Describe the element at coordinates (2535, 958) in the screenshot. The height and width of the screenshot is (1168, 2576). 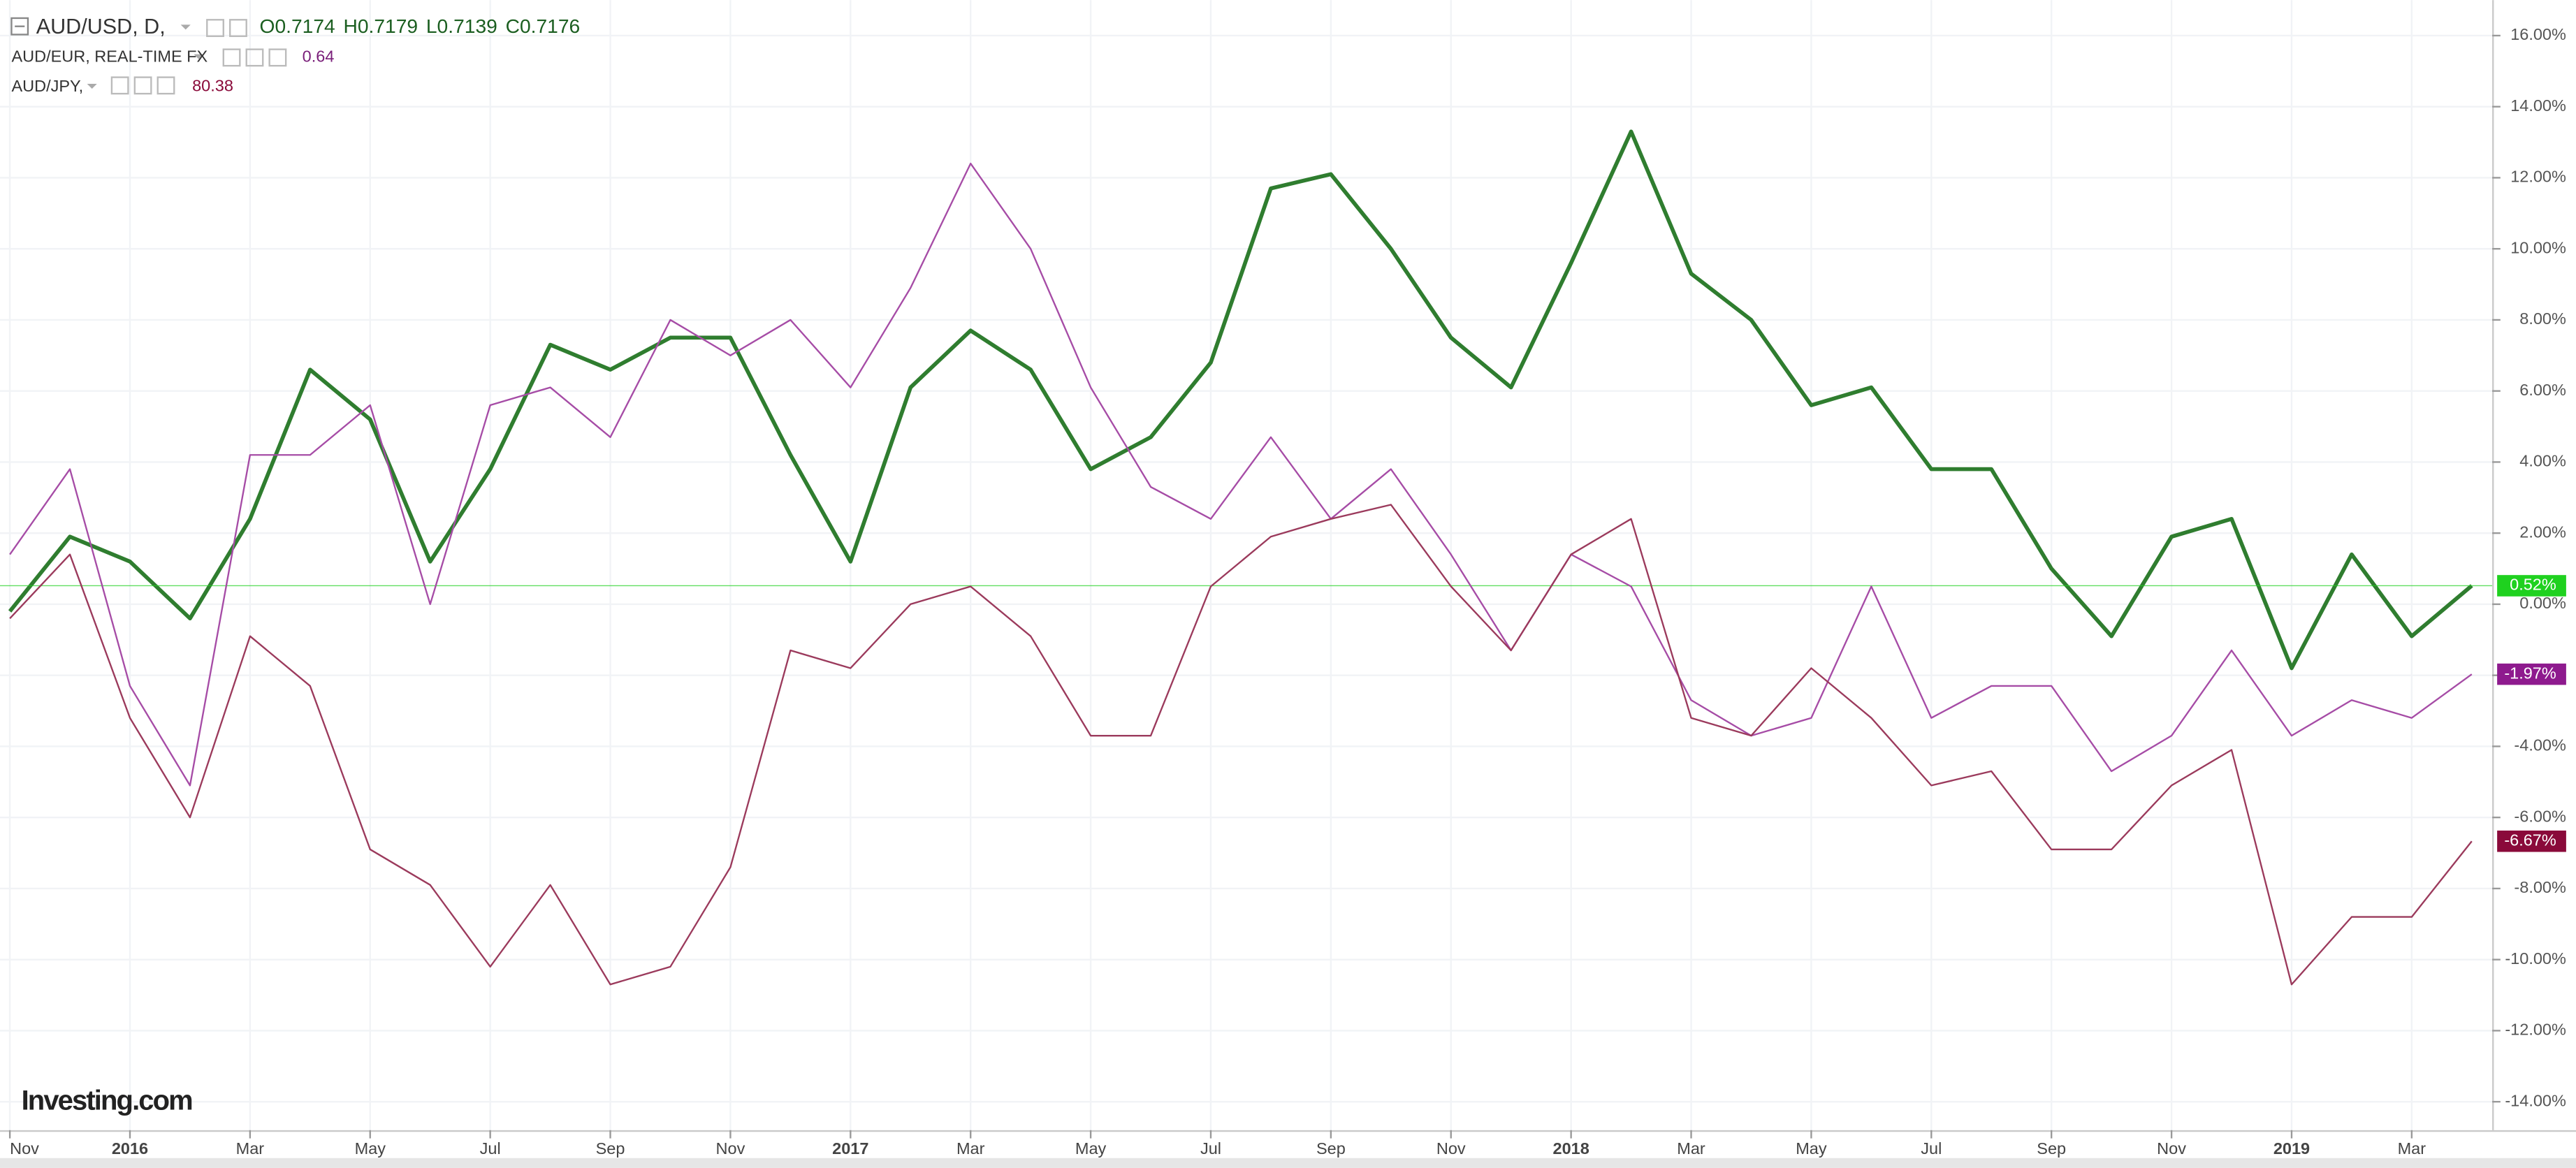
I see `y-tick-label: -10.00%` at that location.